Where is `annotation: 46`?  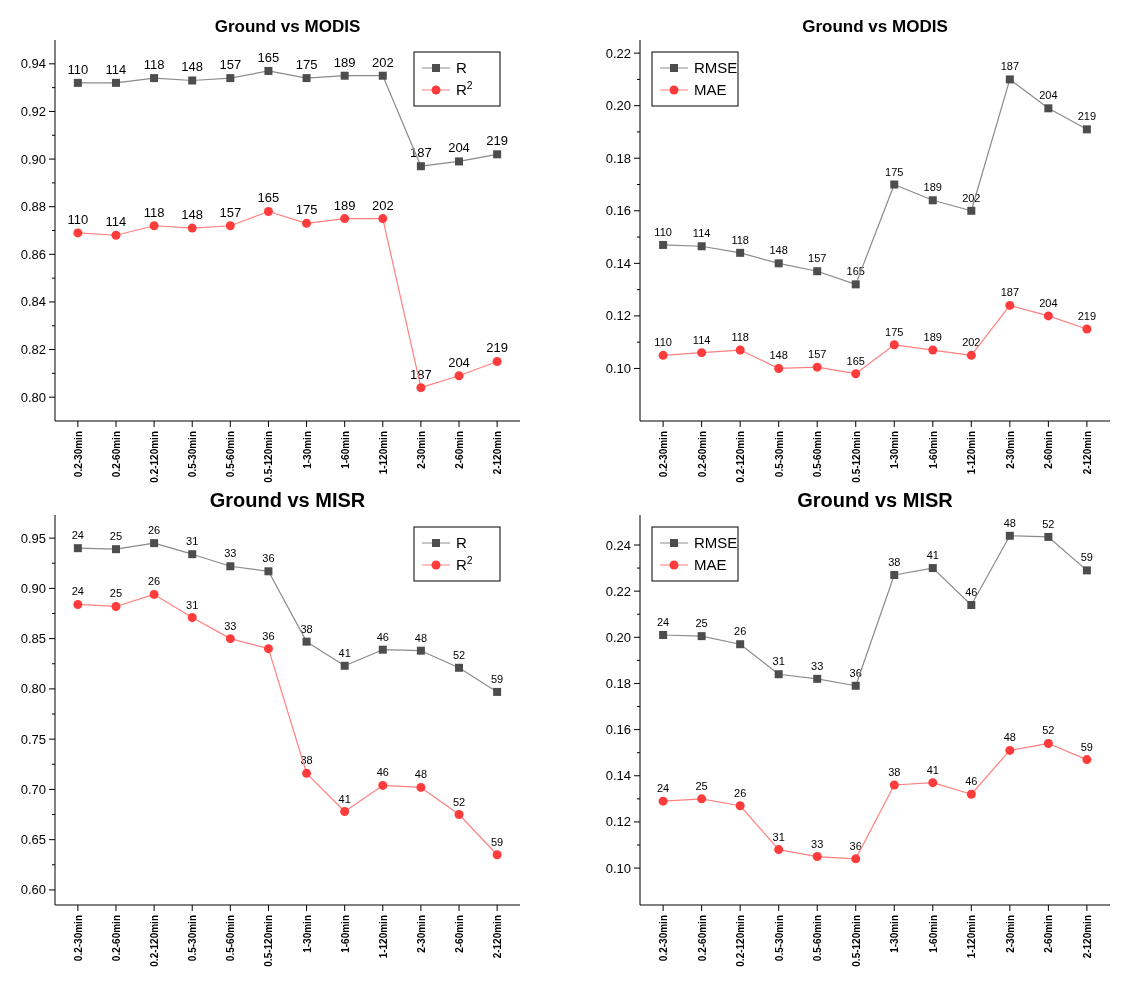 annotation: 46 is located at coordinates (971, 781).